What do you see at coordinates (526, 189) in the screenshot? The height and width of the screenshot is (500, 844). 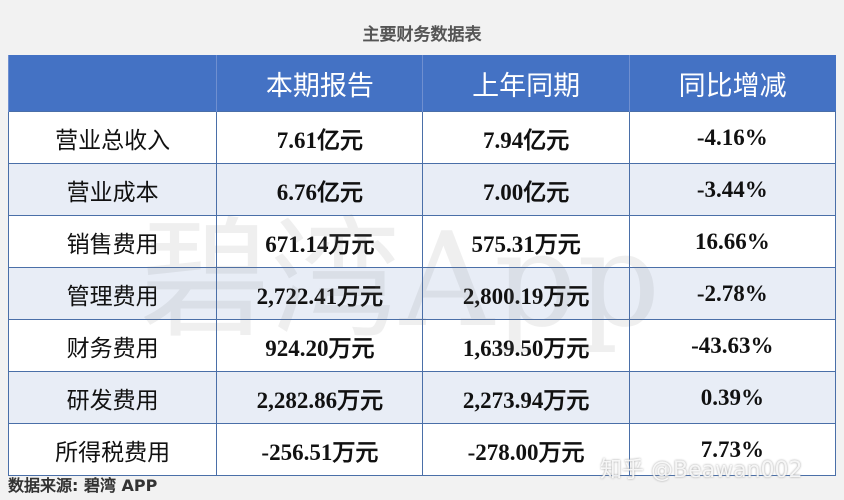 I see `value-cell: 7.00亿元` at bounding box center [526, 189].